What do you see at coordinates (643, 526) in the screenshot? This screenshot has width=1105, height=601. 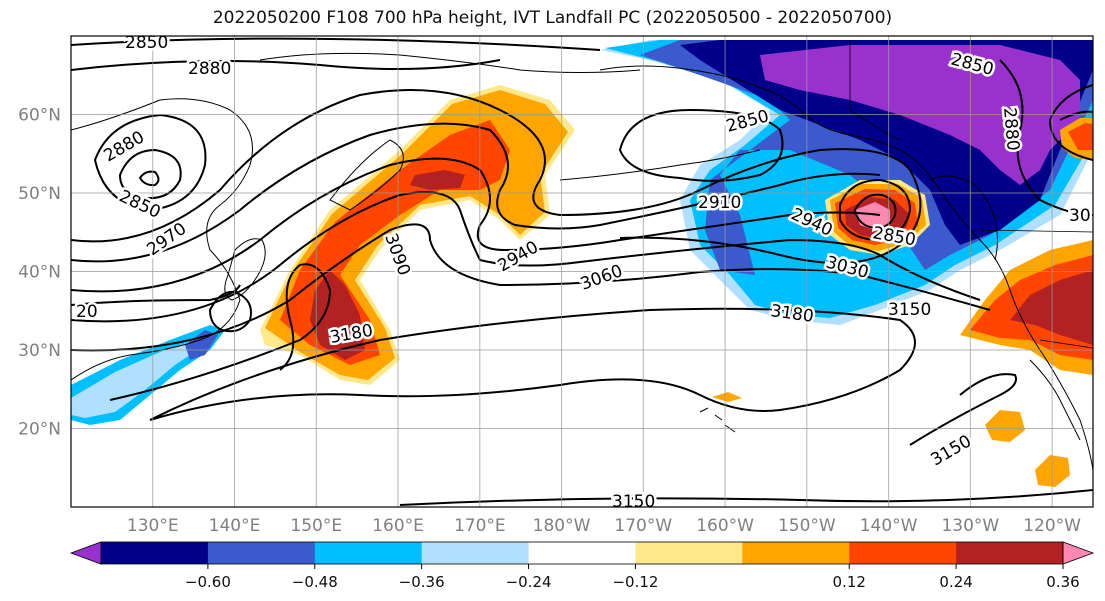 I see `lon-tick-label: 170°W` at bounding box center [643, 526].